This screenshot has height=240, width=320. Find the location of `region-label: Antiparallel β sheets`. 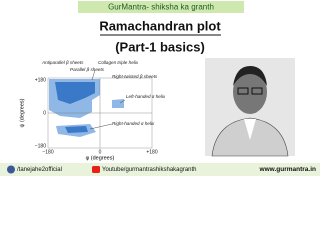

region-label: Antiparallel β sheets is located at coordinates (62, 62).